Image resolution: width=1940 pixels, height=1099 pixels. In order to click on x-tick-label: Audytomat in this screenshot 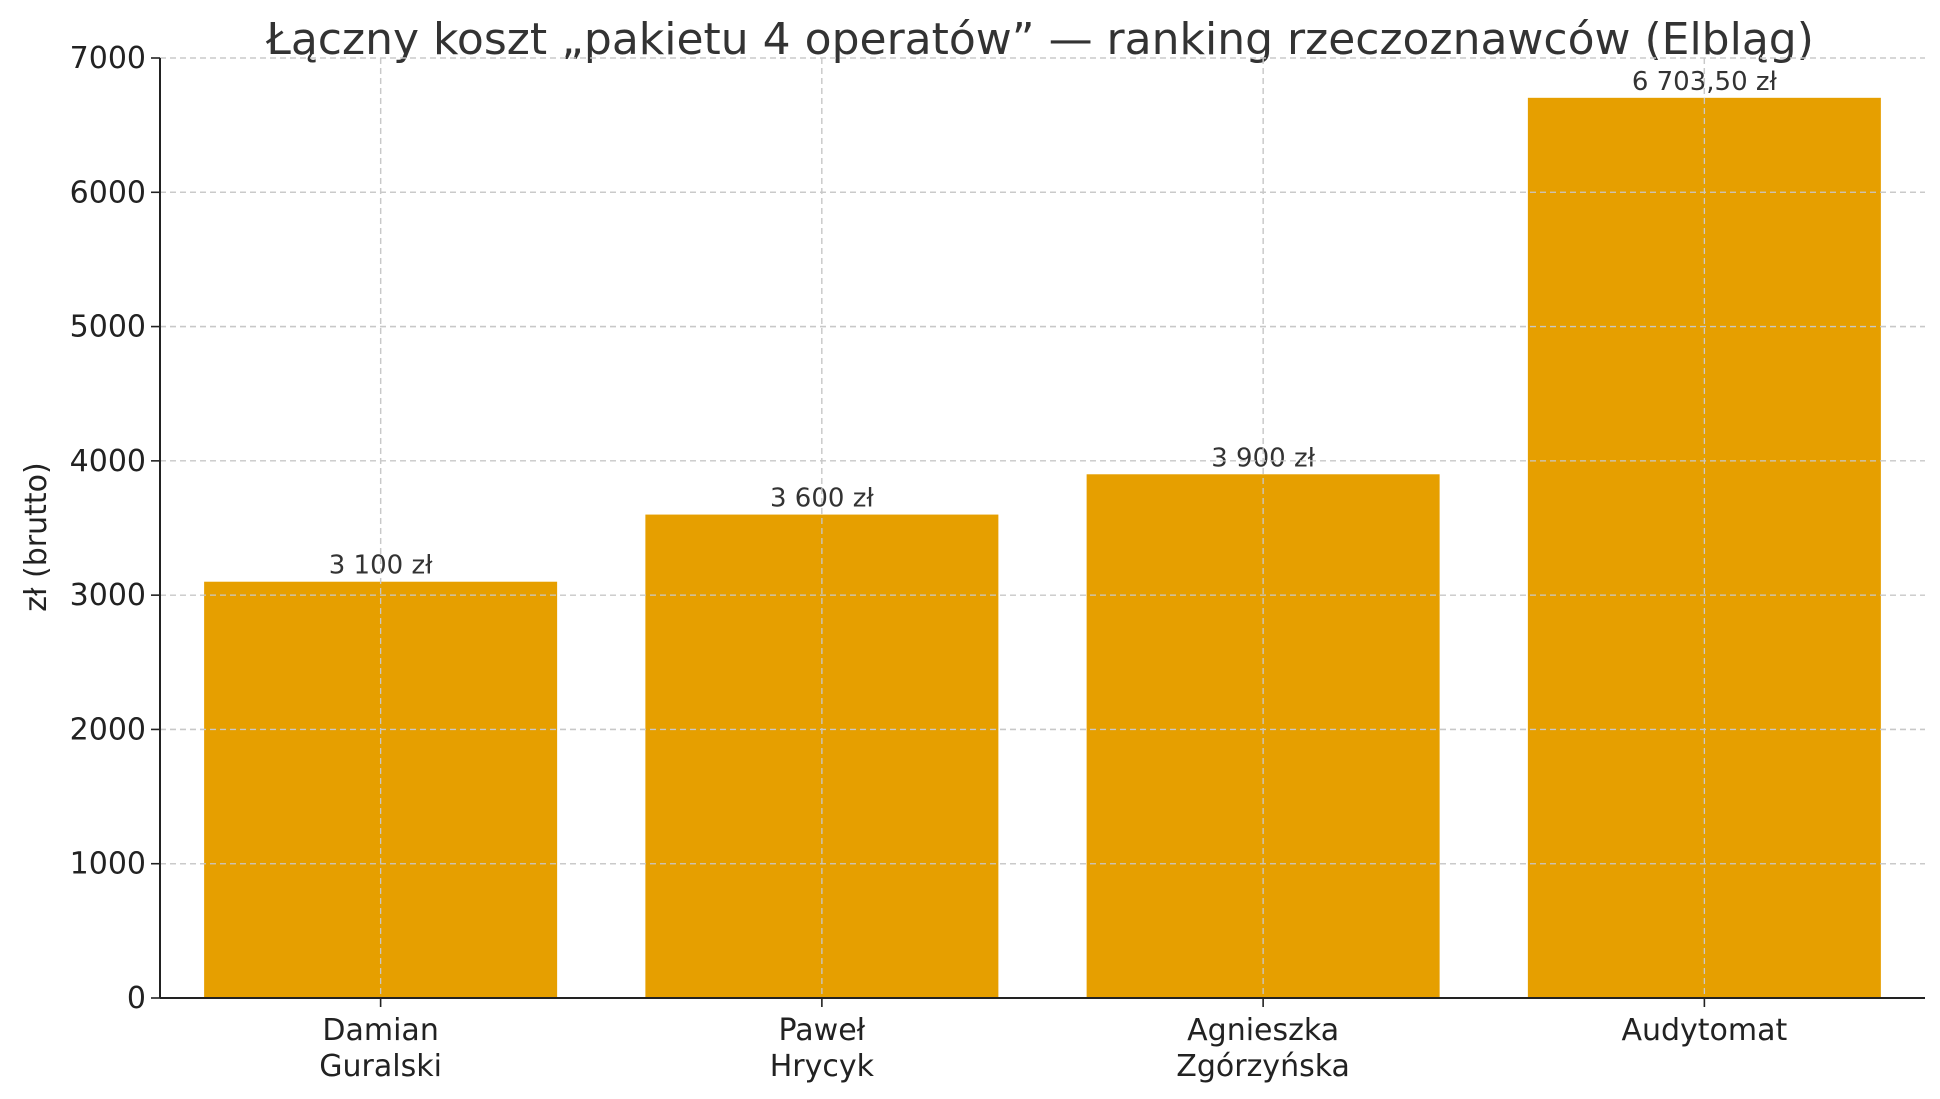, I will do `click(1704, 1030)`.